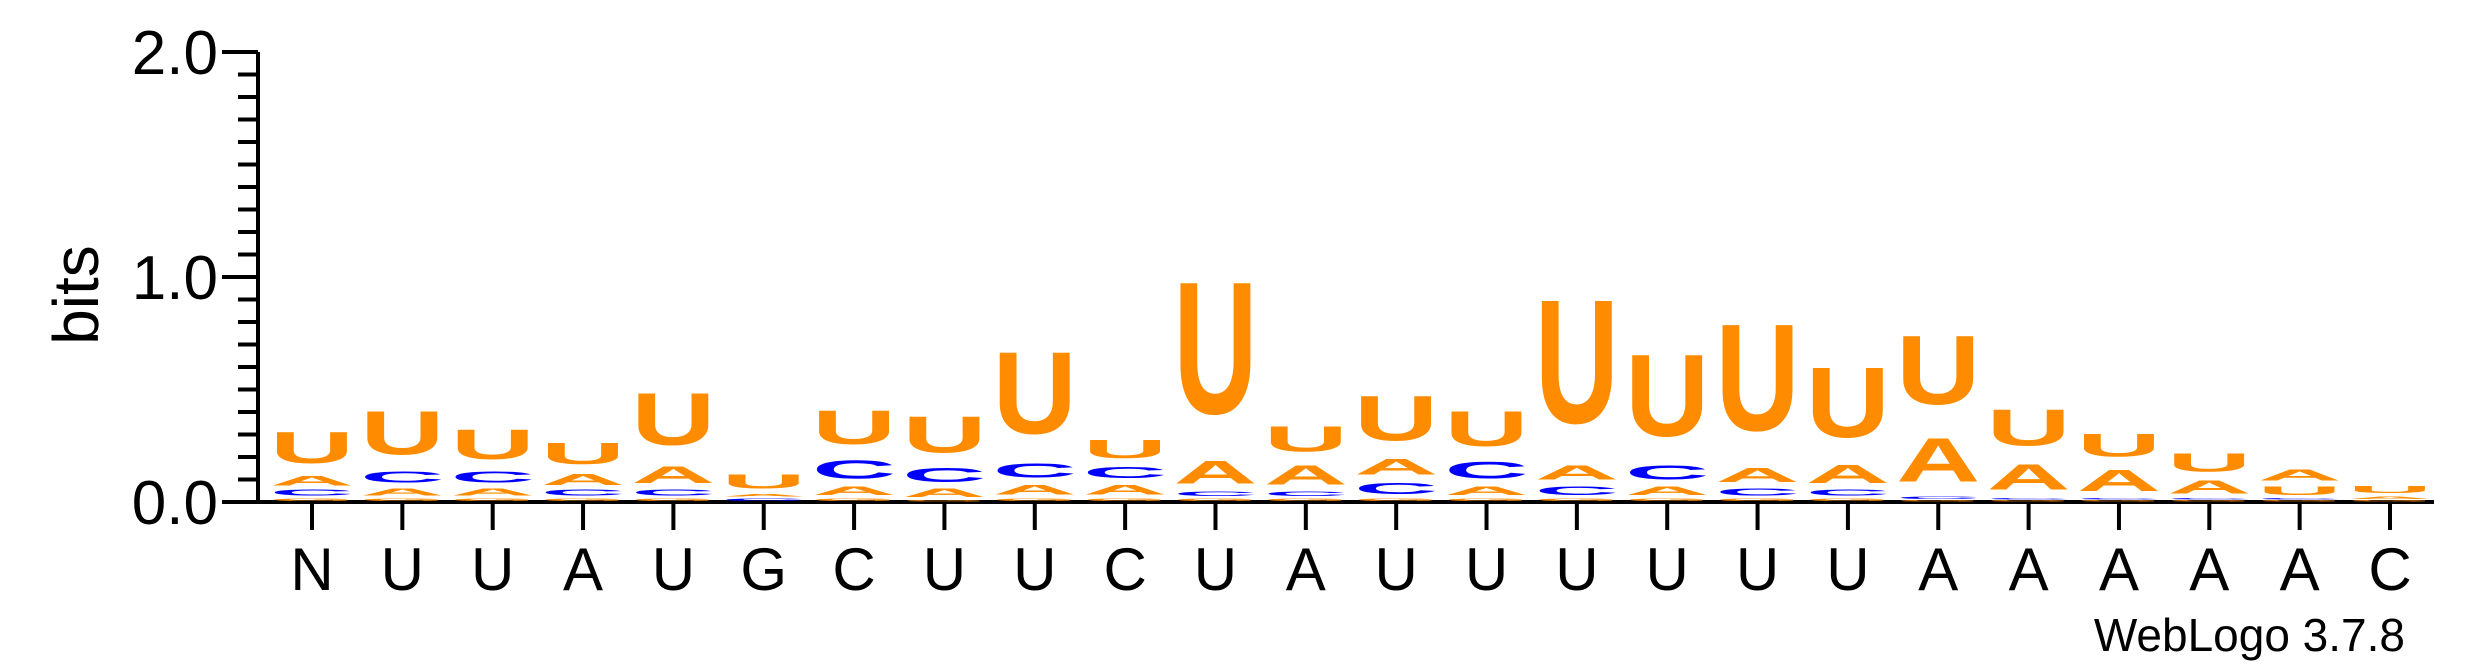 This screenshot has width=2475, height=667. What do you see at coordinates (76, 295) in the screenshot?
I see `y-axis-label: bits` at bounding box center [76, 295].